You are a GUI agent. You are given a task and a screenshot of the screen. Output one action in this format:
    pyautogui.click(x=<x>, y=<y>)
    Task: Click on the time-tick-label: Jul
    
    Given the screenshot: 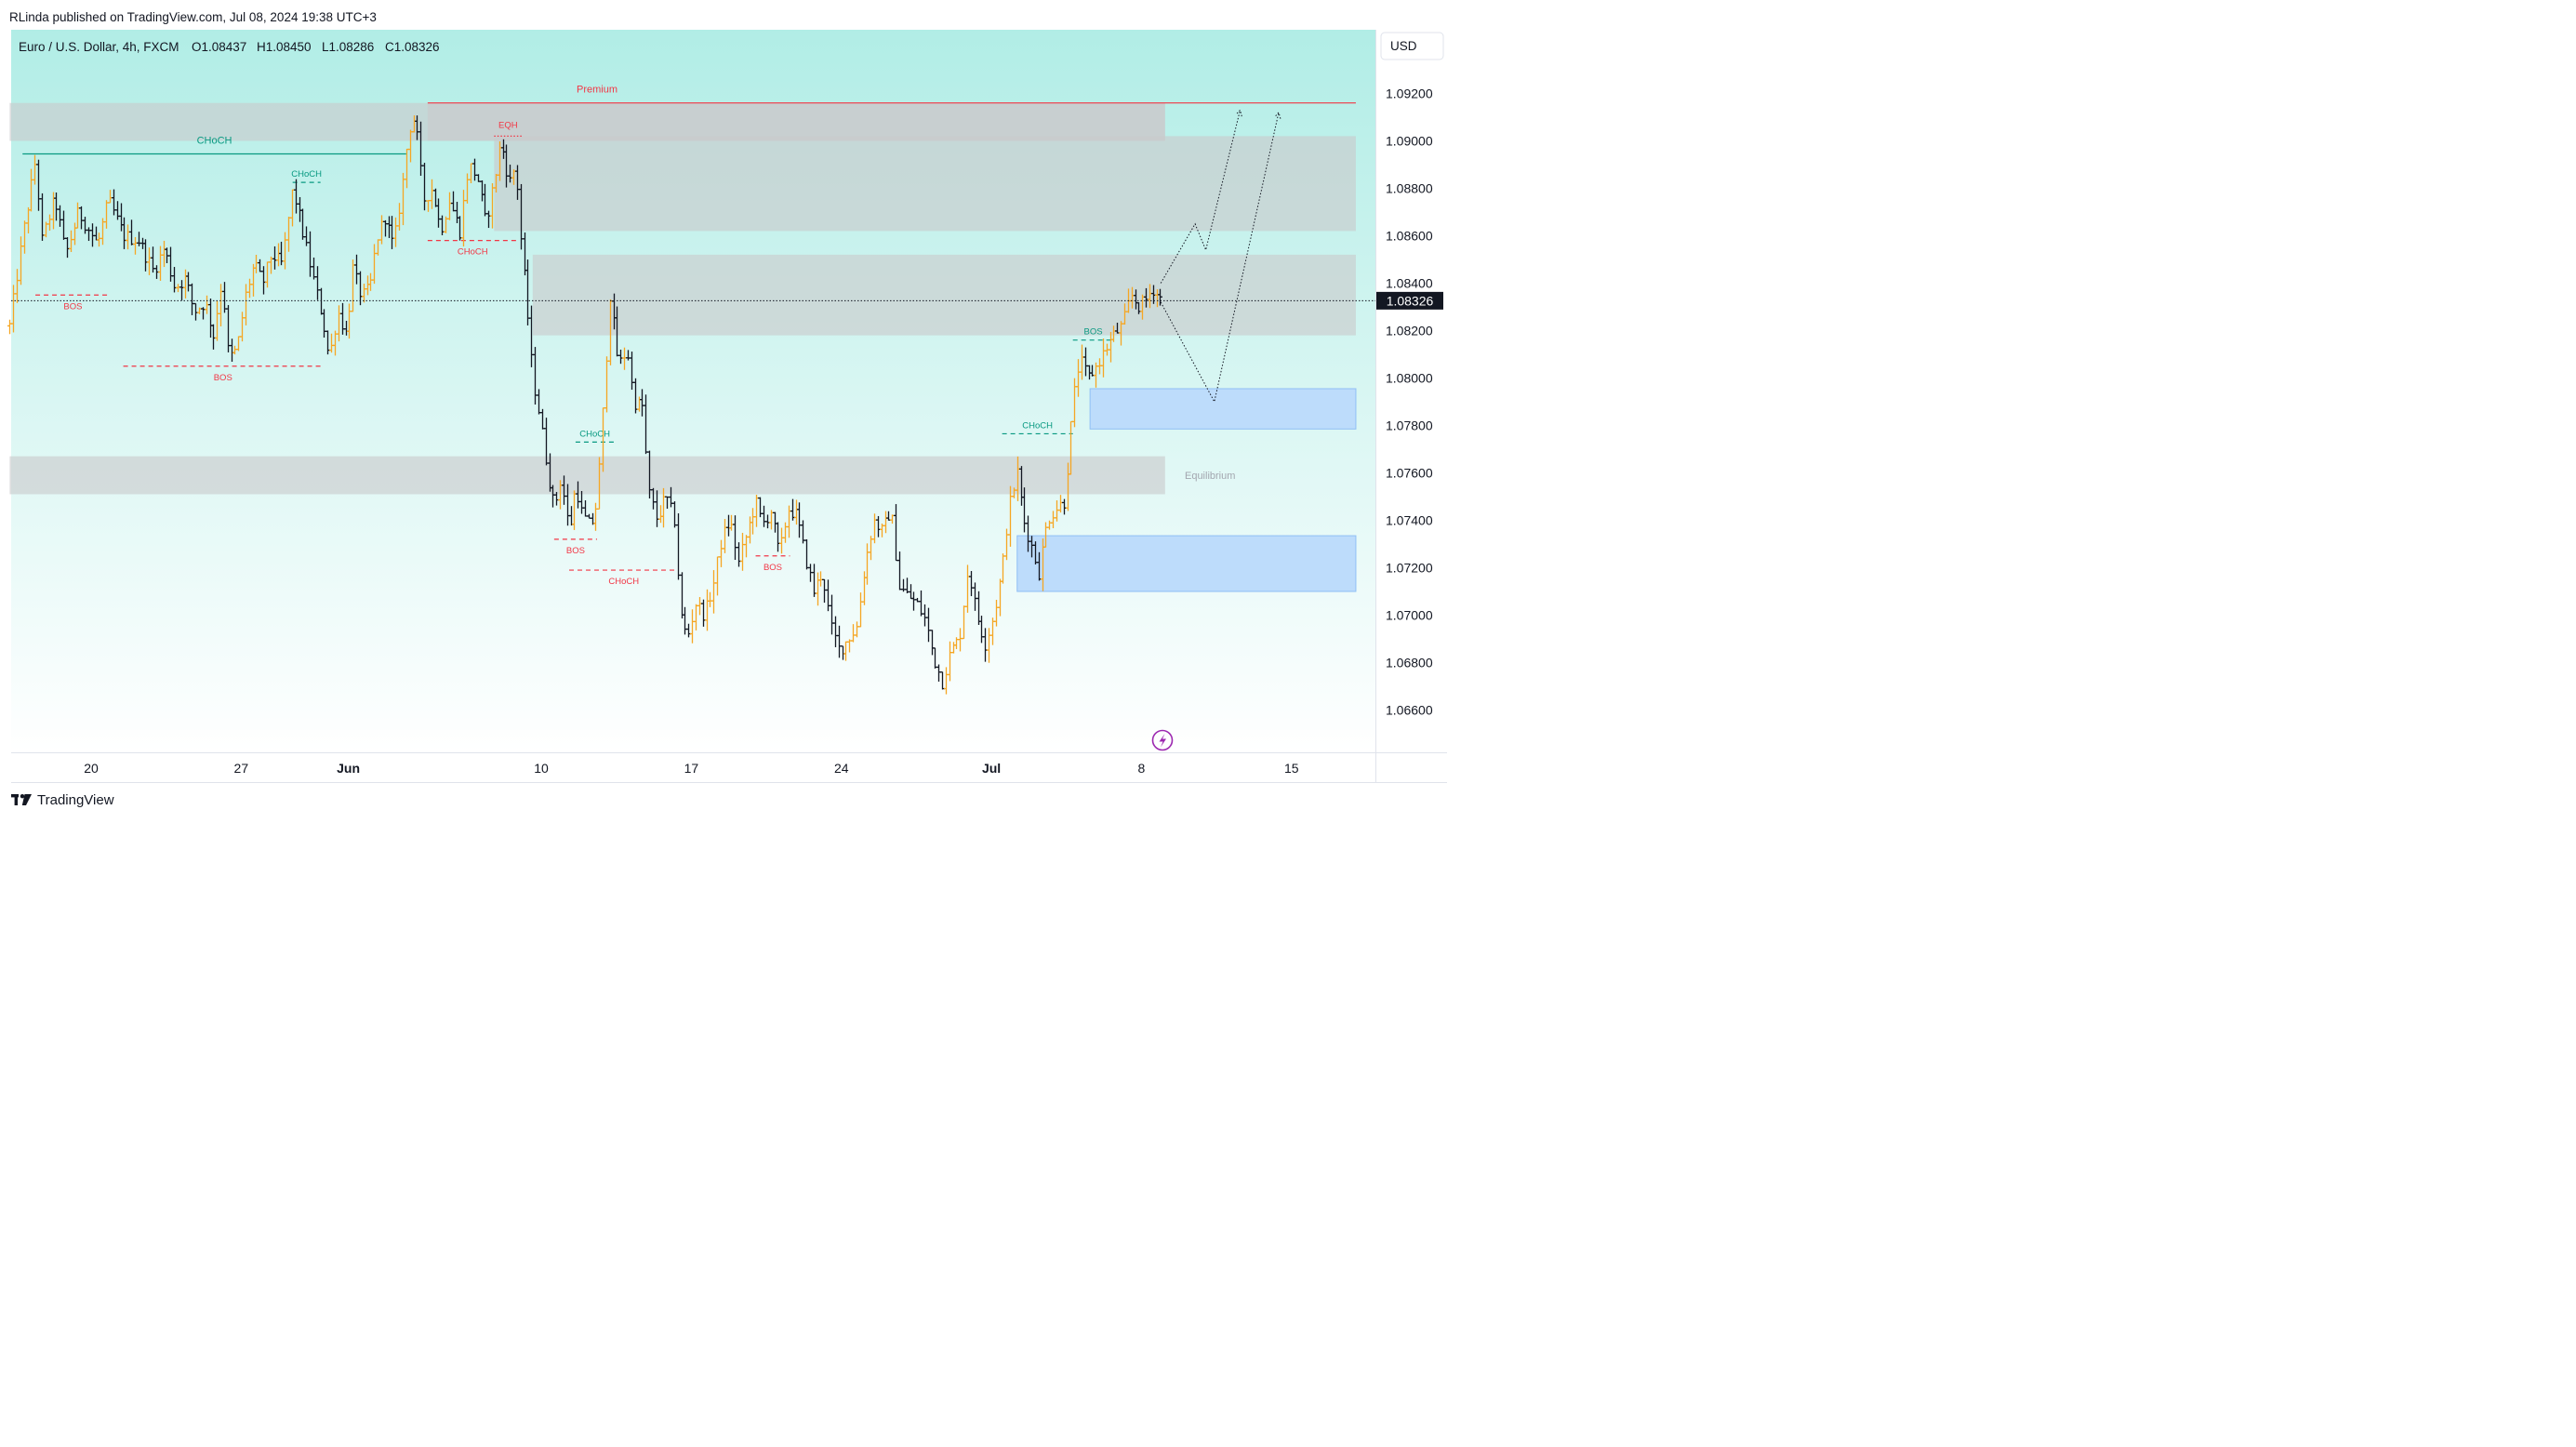 What is the action you would take?
    pyautogui.click(x=991, y=768)
    